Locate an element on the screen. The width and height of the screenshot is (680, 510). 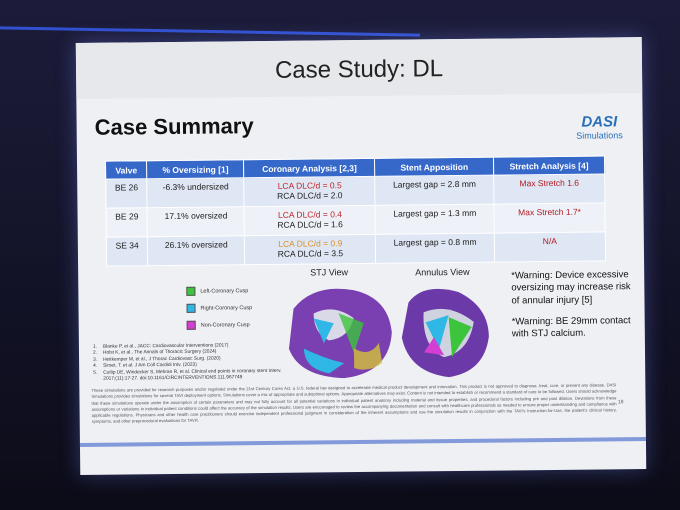
apposition-cell: Largest gap = 2.8 mm is located at coordinates (434, 190).